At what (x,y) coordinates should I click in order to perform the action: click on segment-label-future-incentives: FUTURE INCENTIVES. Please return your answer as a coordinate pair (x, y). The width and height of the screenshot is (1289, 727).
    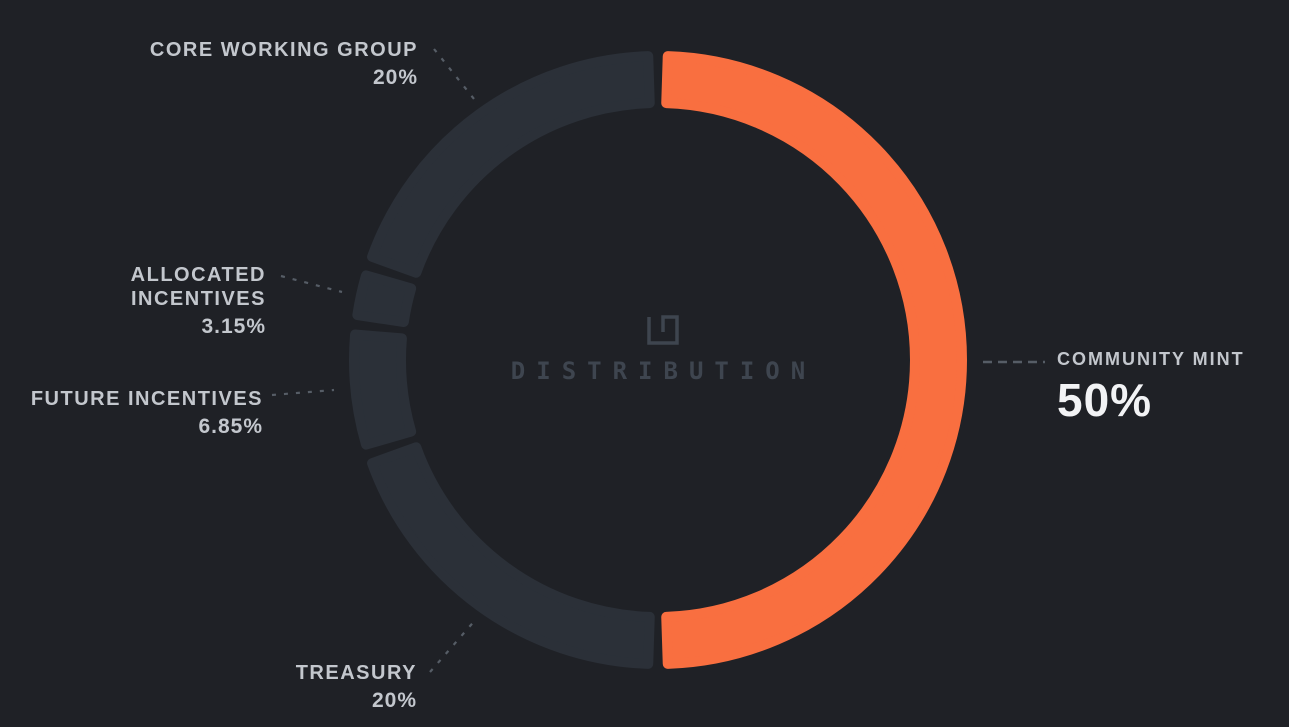
    Looking at the image, I should click on (146, 399).